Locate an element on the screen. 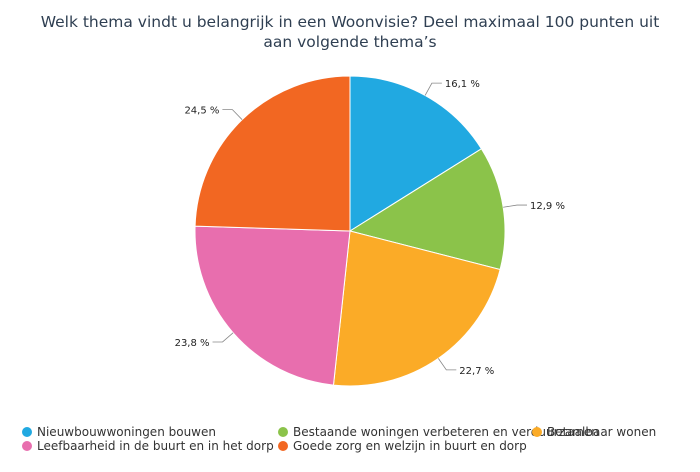 This screenshot has width=700, height=472. leader-line-zorg is located at coordinates (232, 114).